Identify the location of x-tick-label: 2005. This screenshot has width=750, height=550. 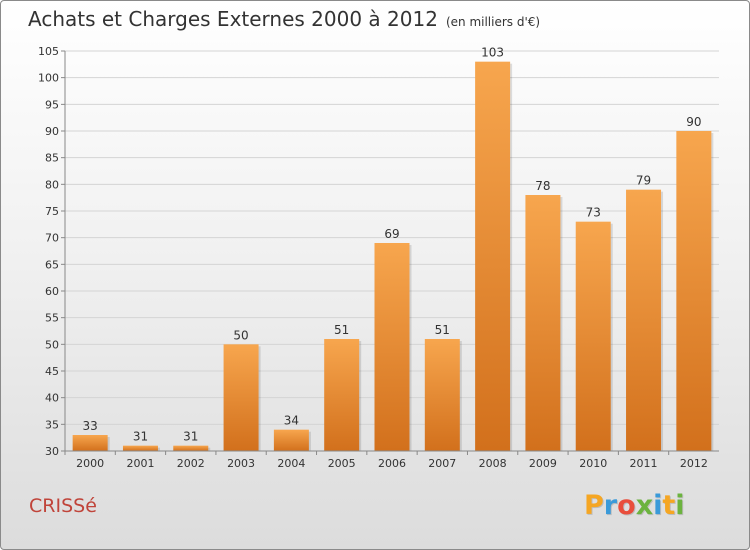
(342, 463).